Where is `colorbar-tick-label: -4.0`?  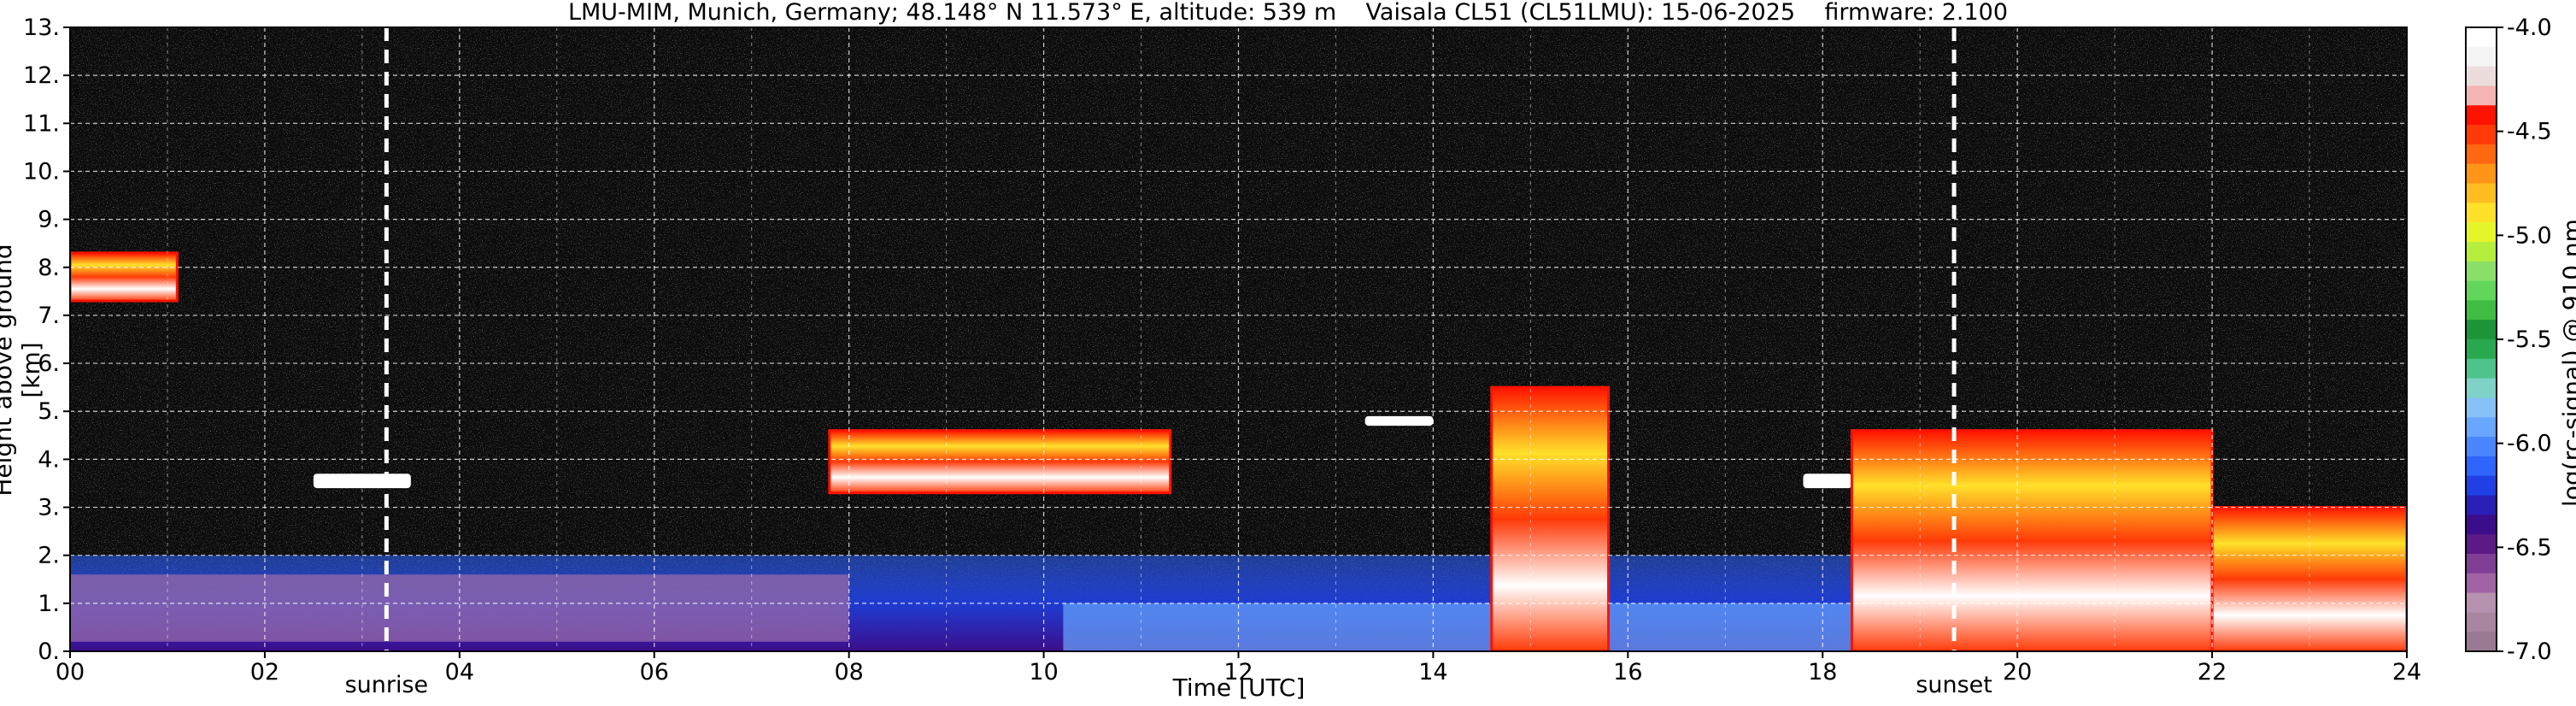
colorbar-tick-label: -4.0 is located at coordinates (2529, 28).